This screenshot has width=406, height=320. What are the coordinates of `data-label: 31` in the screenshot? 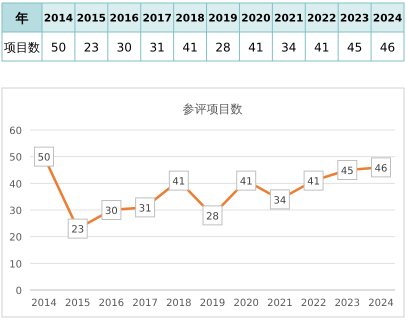 It's located at (157, 47).